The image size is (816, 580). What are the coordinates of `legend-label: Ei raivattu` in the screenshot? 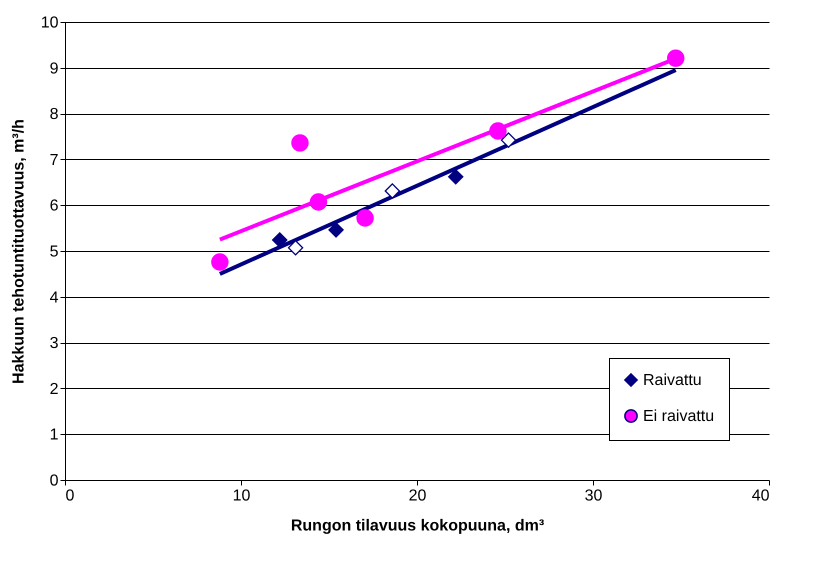 It's located at (678, 416).